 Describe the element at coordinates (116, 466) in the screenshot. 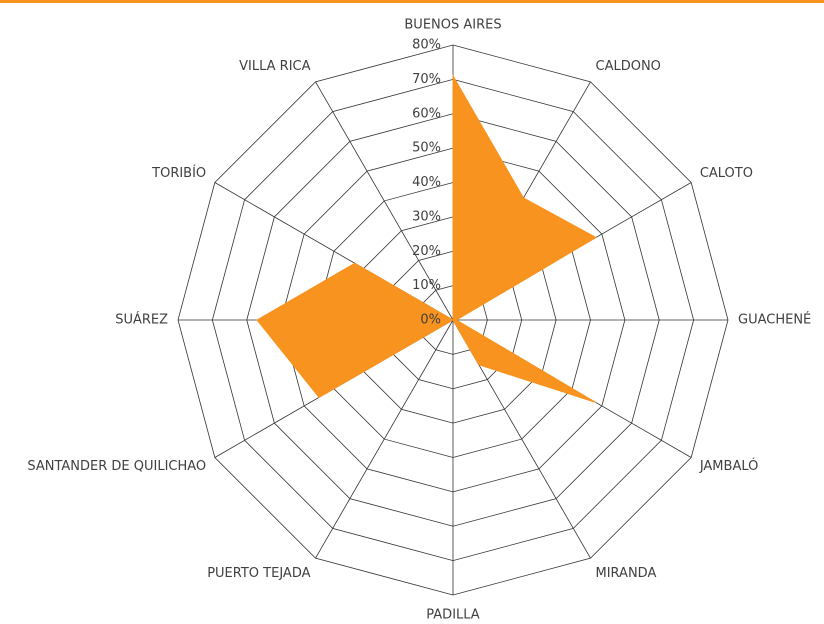

I see `category-label: SANTANDER DE QUILICHAO` at that location.